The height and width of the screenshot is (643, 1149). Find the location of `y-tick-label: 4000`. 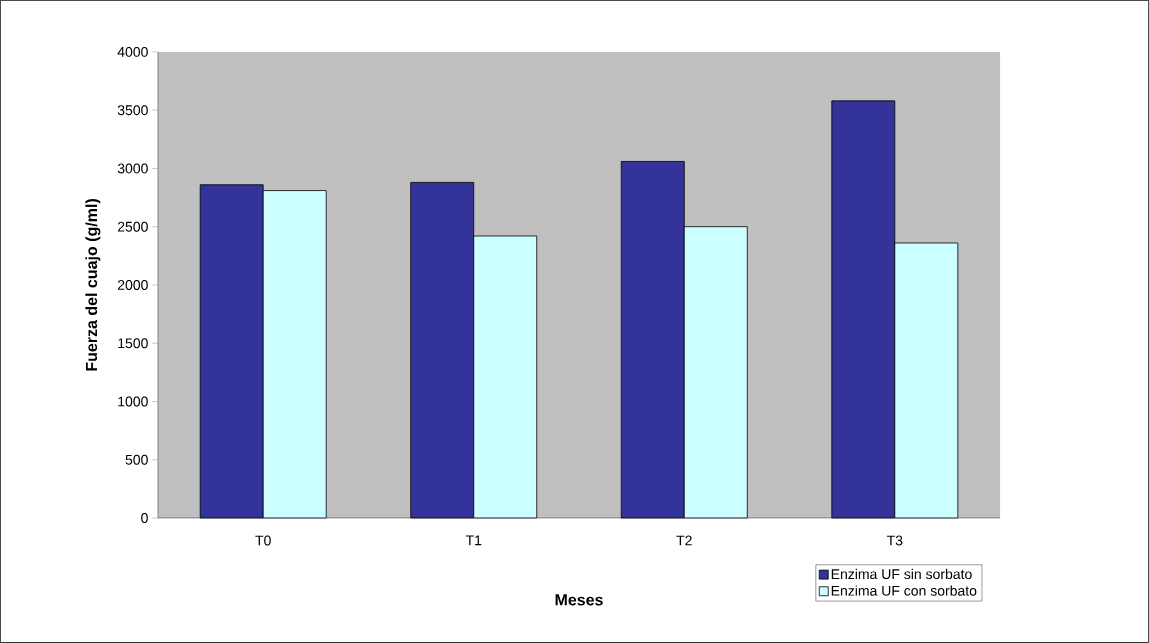

y-tick-label: 4000 is located at coordinates (132, 51).